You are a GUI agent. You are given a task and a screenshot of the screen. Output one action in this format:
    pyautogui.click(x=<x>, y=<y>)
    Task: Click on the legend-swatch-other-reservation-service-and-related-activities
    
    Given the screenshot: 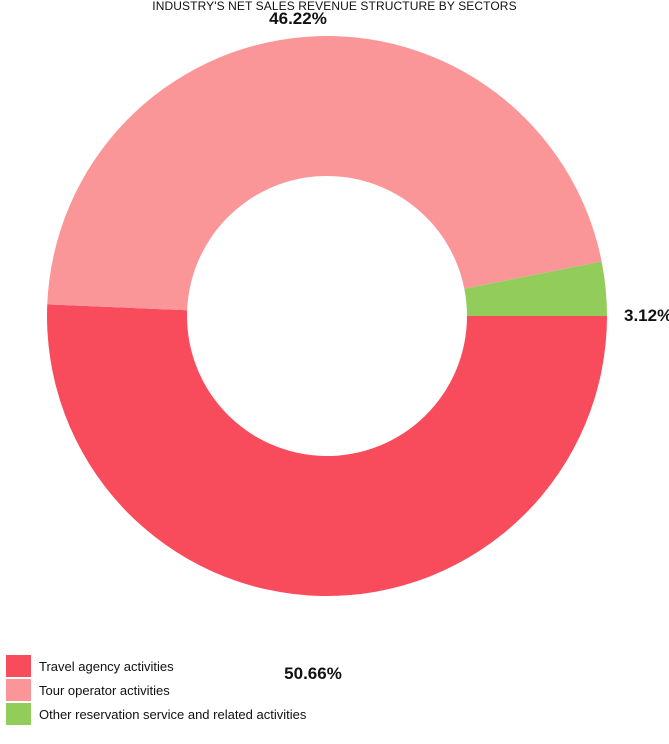 What is the action you would take?
    pyautogui.click(x=18, y=714)
    